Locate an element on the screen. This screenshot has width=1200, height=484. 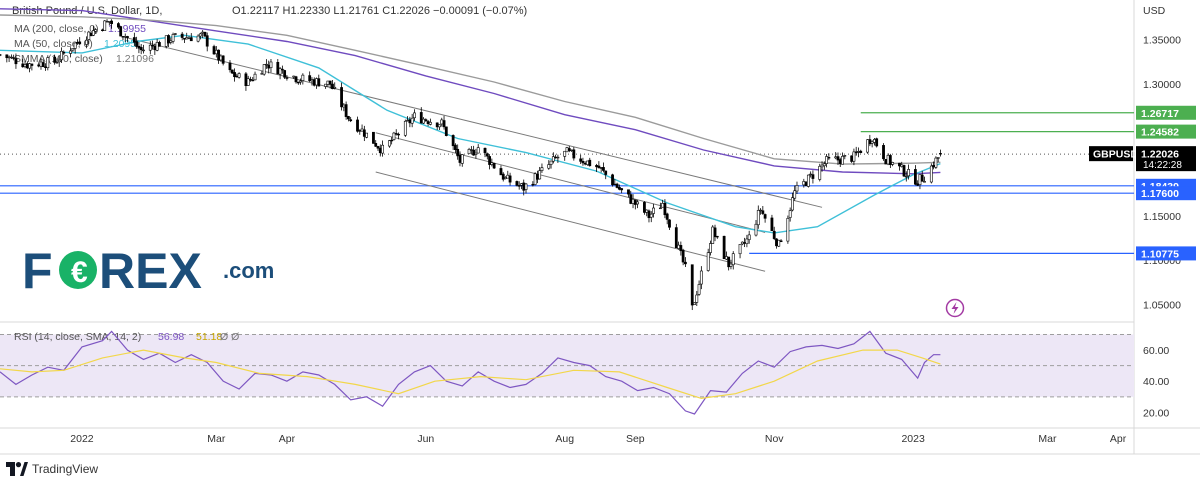
x-axis-tick: Mar is located at coordinates (216, 439).